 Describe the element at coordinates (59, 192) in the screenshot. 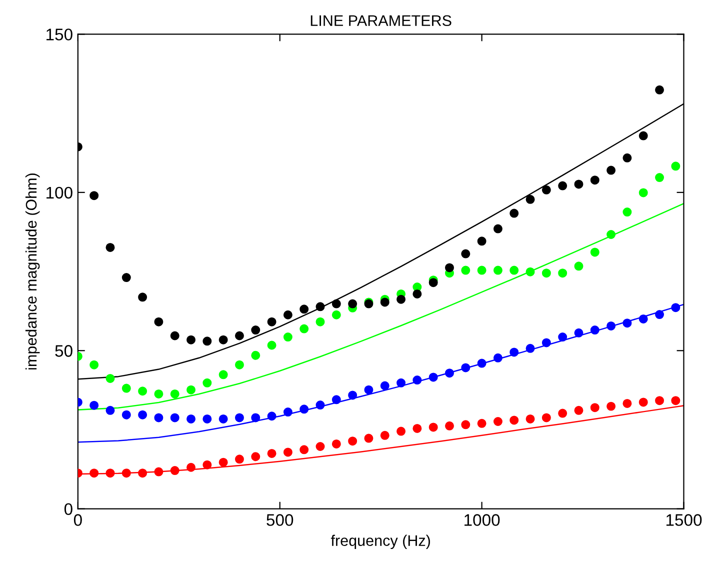

I see `y-tick-label: 100` at that location.